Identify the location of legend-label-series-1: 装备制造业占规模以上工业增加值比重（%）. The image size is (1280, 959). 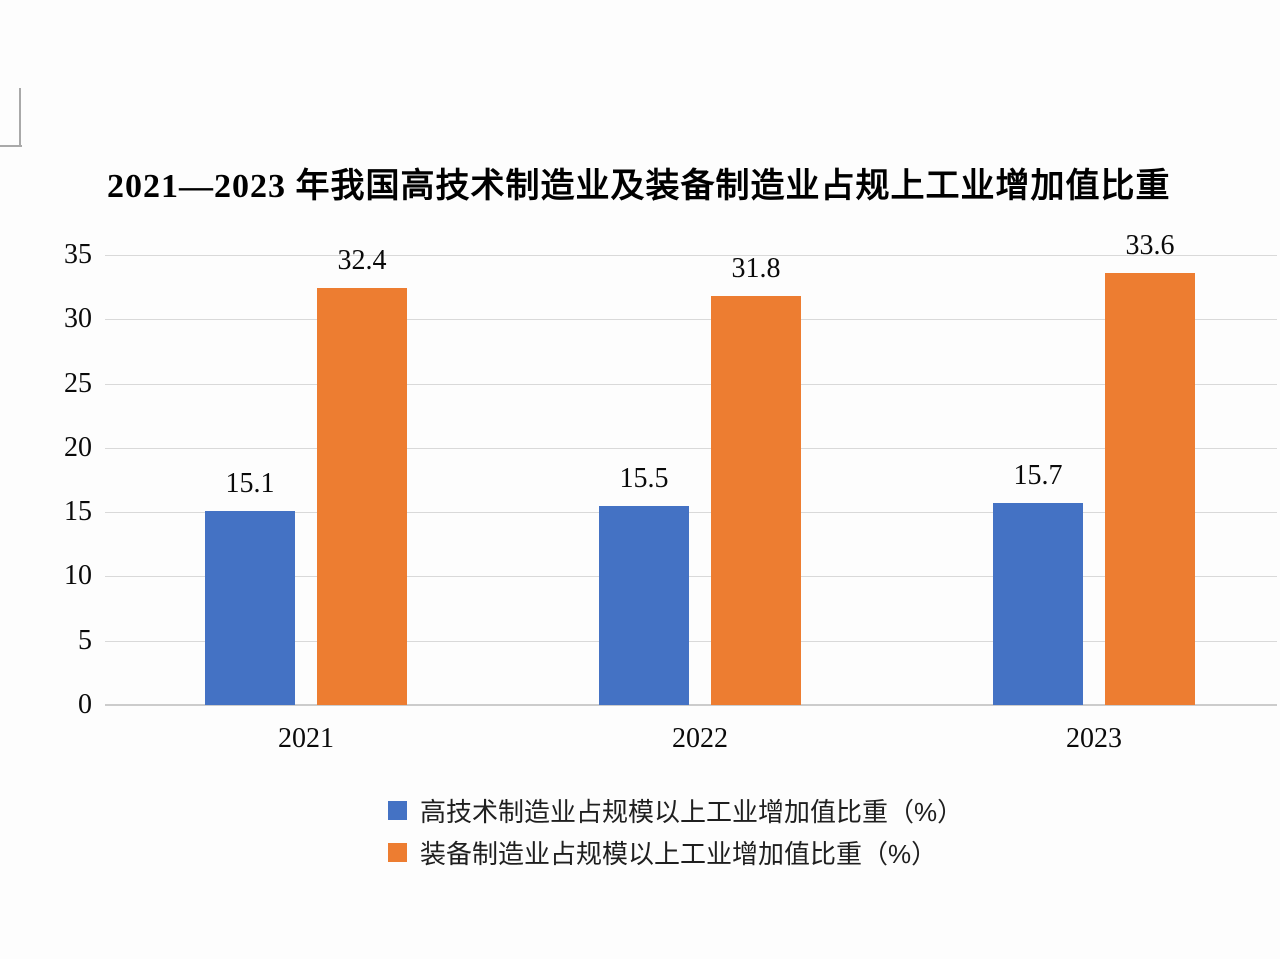
(679, 853).